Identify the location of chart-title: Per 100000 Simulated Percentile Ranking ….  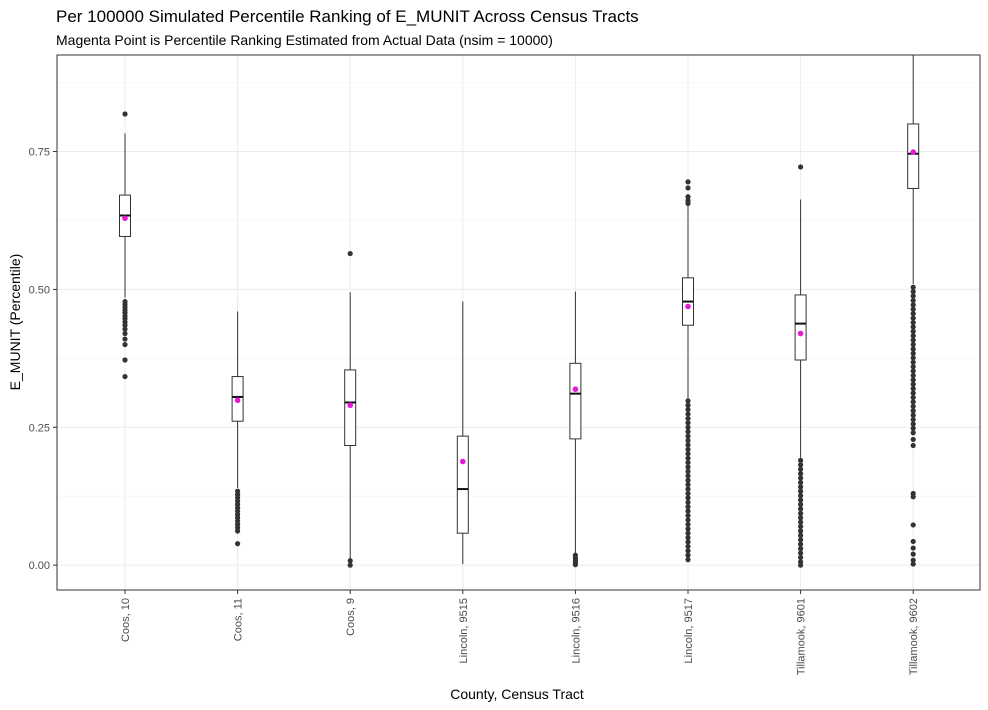
(347, 16).